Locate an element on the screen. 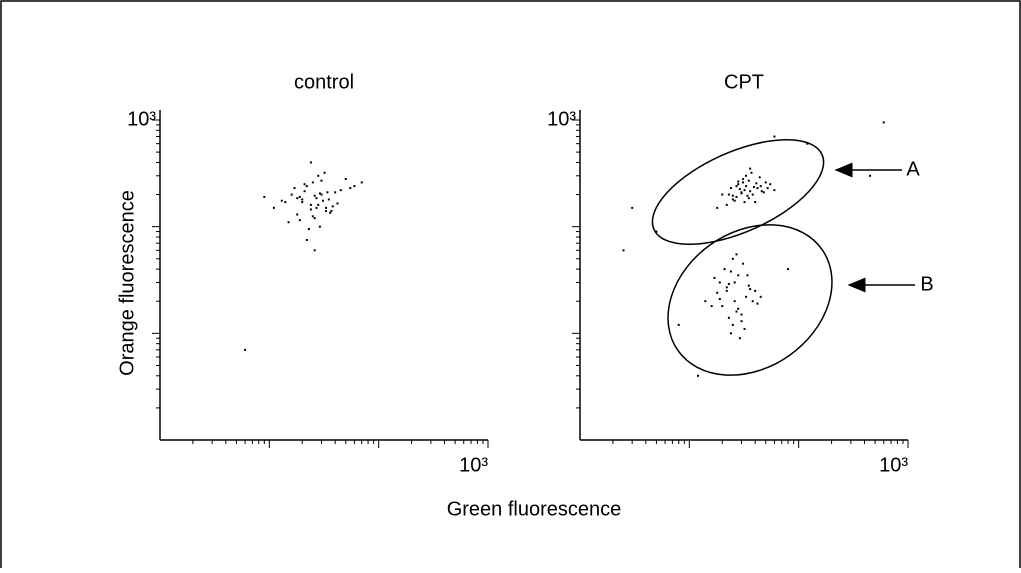  gate-a is located at coordinates (738, 192).